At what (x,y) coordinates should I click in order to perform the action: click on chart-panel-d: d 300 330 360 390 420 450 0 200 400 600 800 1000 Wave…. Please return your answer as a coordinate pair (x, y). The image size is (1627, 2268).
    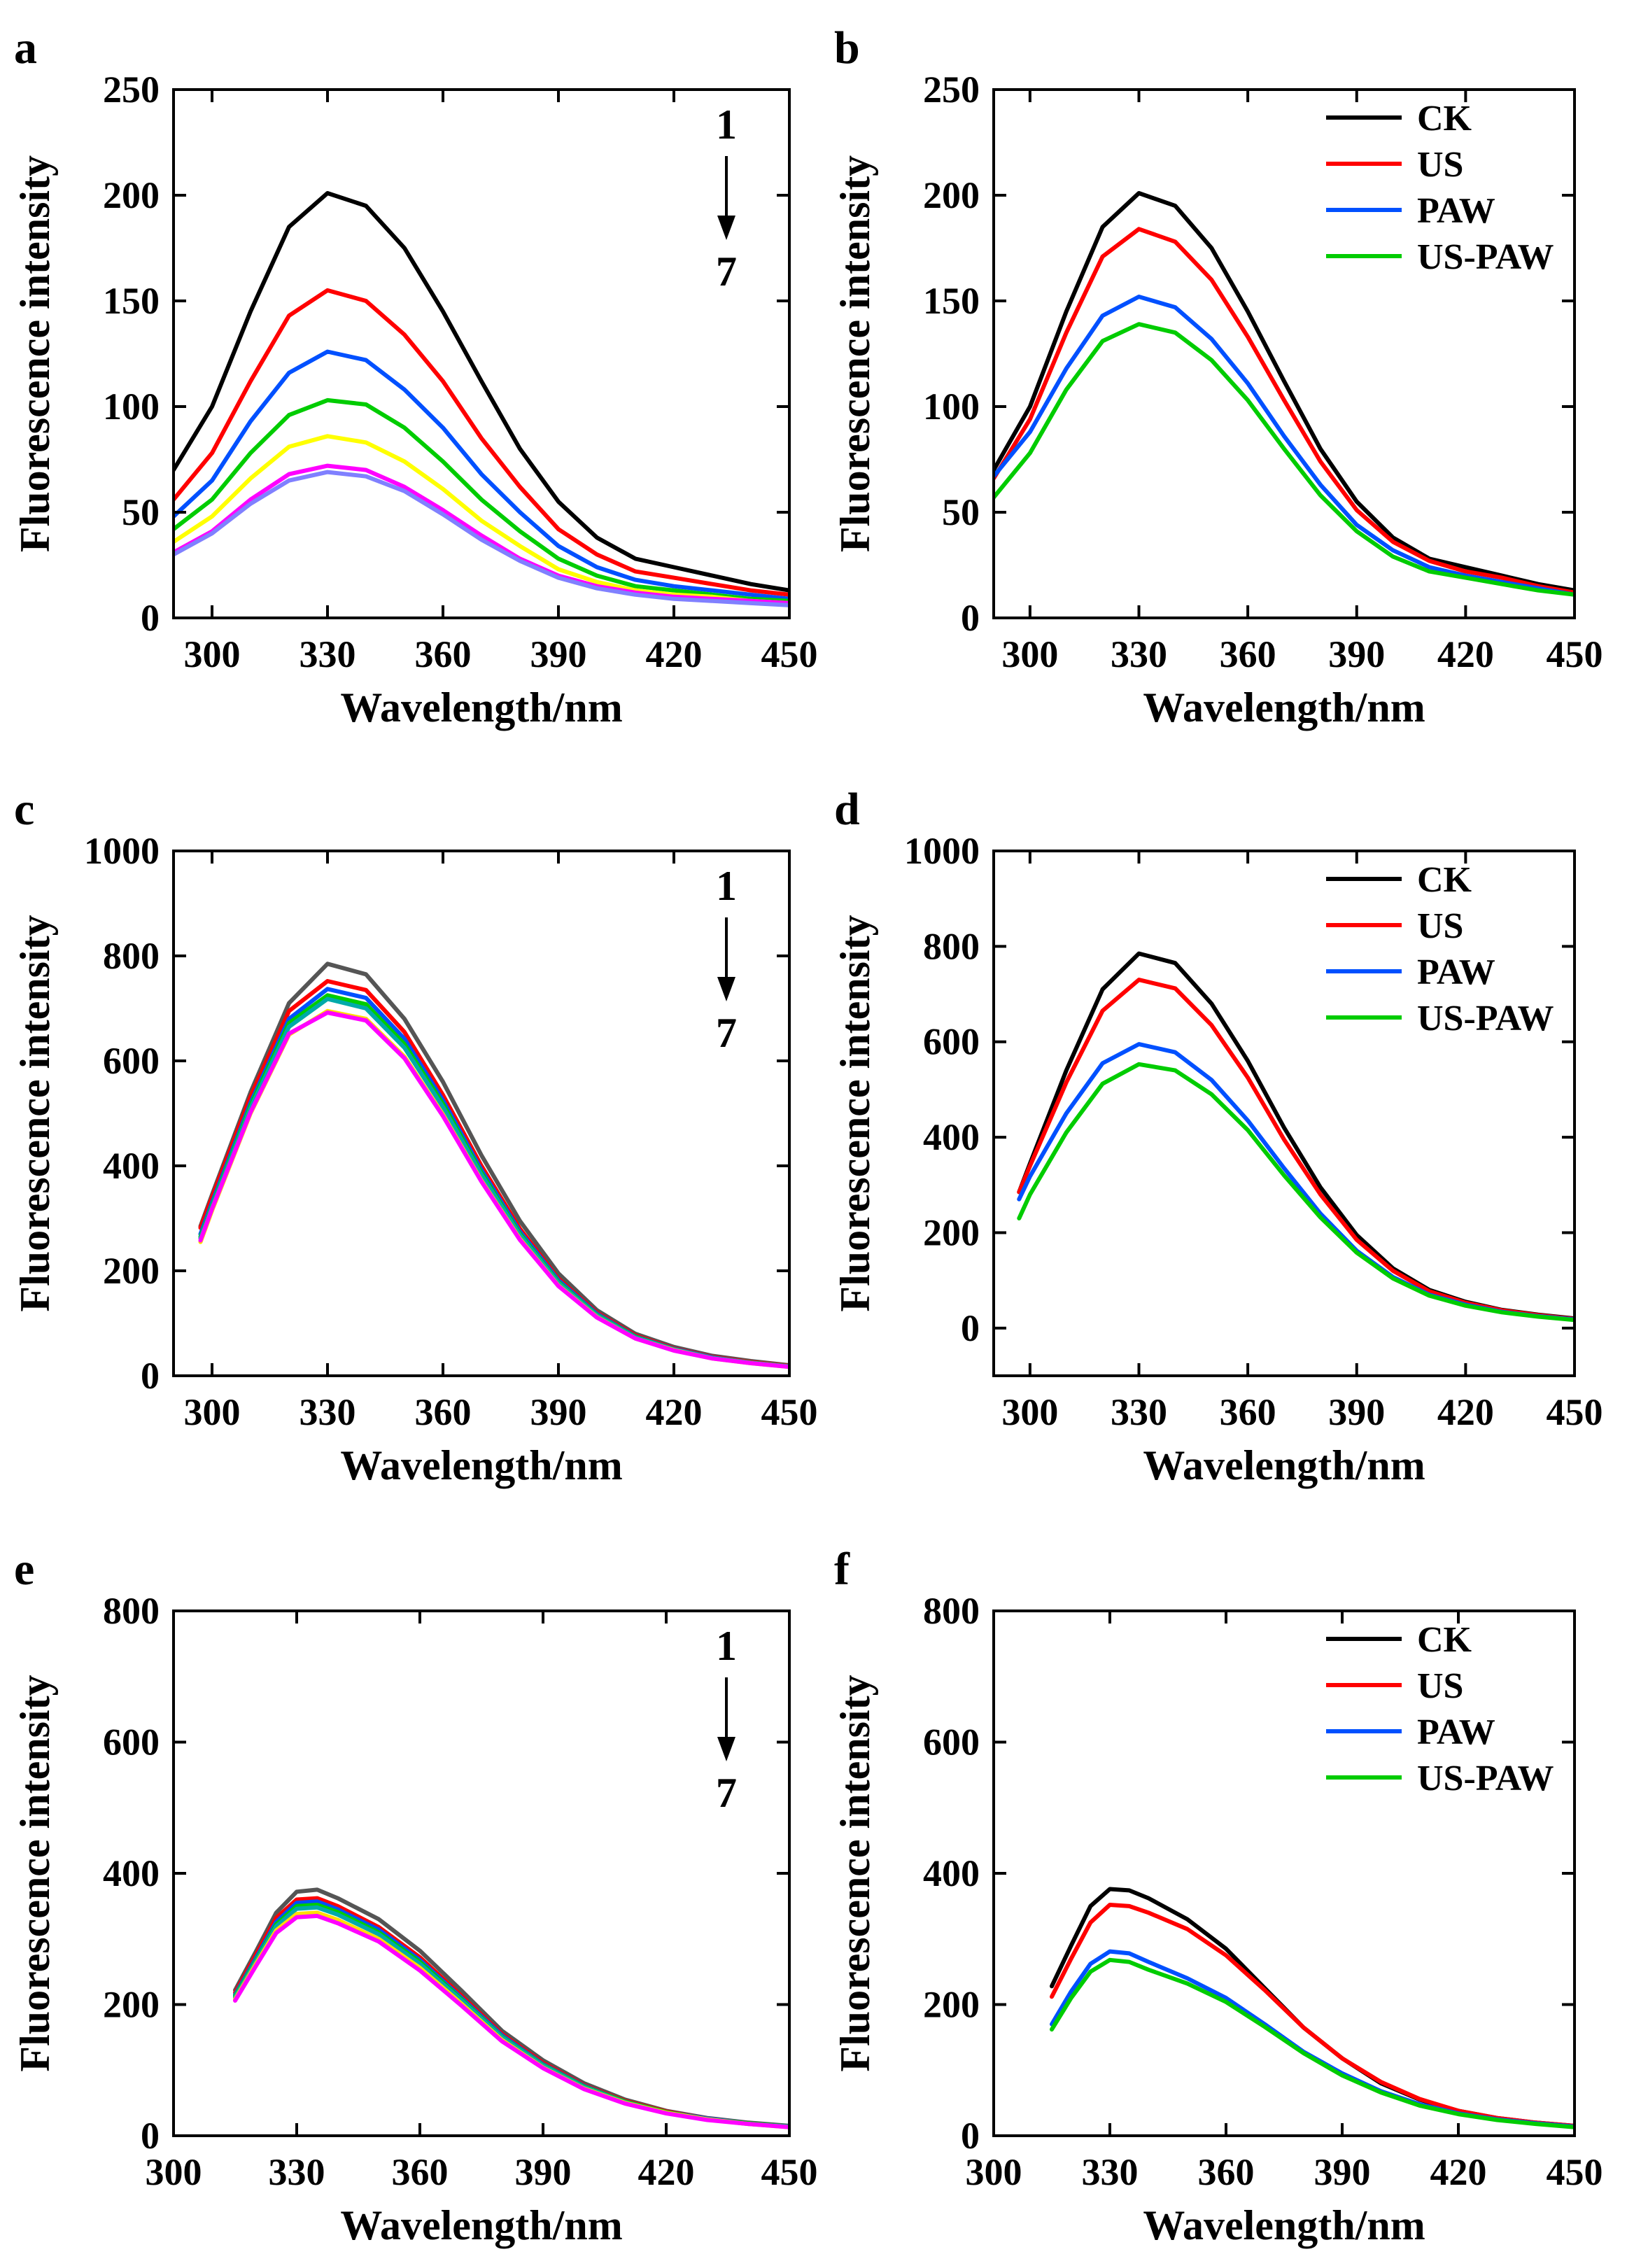
    Looking at the image, I should click on (1217, 1136).